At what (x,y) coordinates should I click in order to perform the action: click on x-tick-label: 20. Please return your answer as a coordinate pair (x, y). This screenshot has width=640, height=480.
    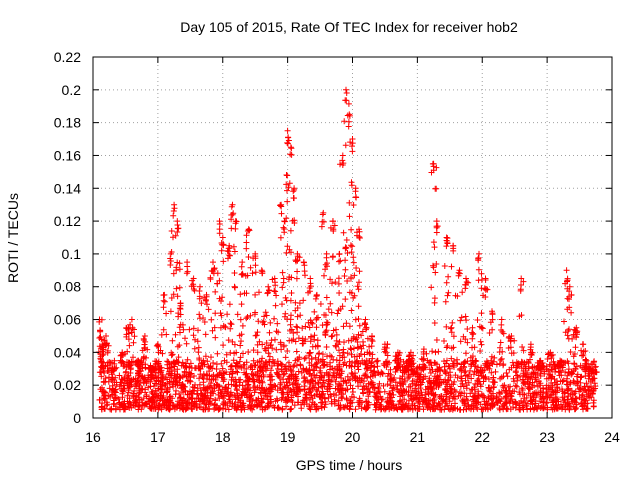
    Looking at the image, I should click on (353, 437).